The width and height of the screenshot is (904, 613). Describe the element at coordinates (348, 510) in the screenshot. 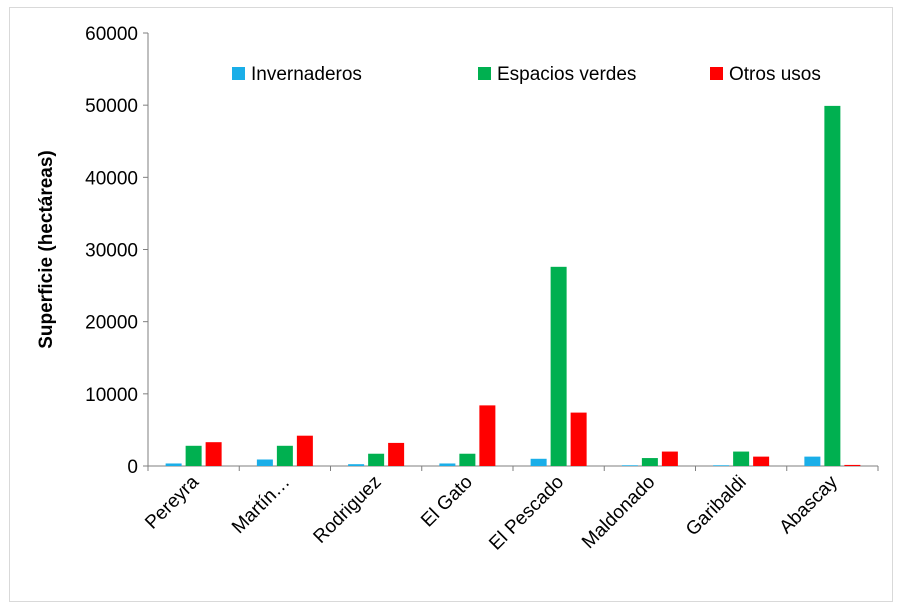

I see `x-tick-label: Rodriguez` at that location.